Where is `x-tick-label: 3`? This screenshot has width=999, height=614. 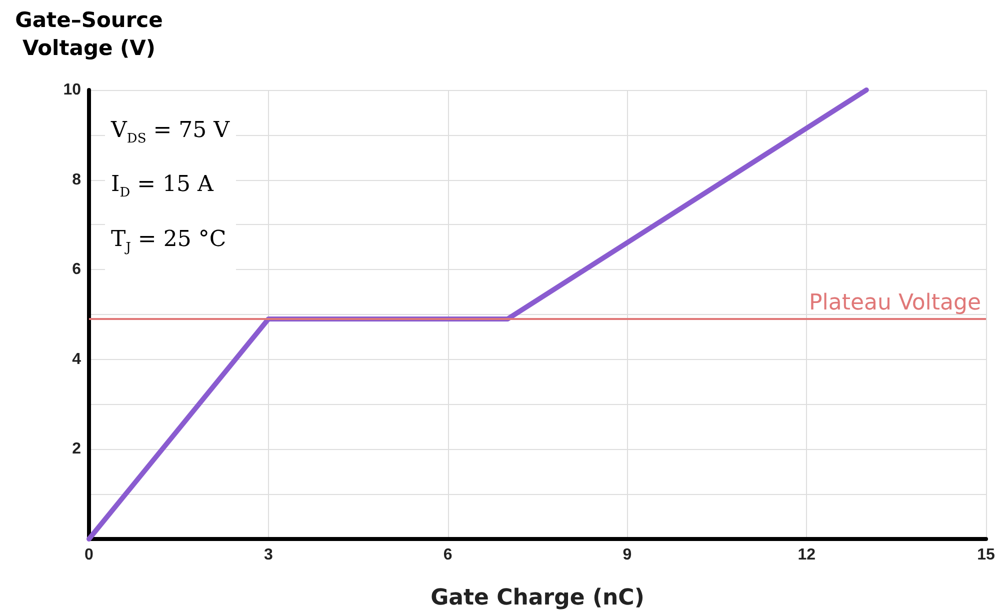
x-tick-label: 3 is located at coordinates (268, 555).